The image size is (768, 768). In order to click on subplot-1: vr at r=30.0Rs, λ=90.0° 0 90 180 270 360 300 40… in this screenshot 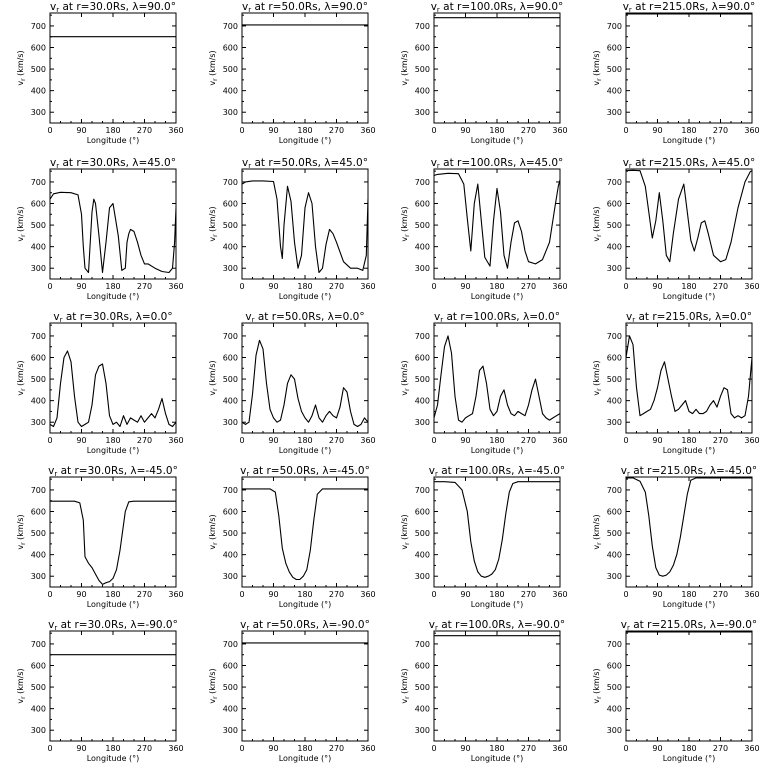, I will do `click(100, 73)`.